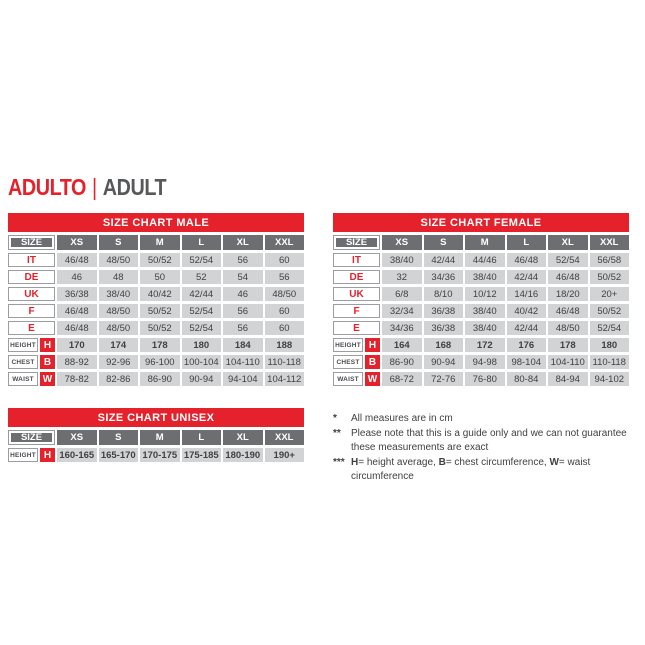 Image resolution: width=645 pixels, height=645 pixels. I want to click on row-label-uk: UK, so click(31, 294).